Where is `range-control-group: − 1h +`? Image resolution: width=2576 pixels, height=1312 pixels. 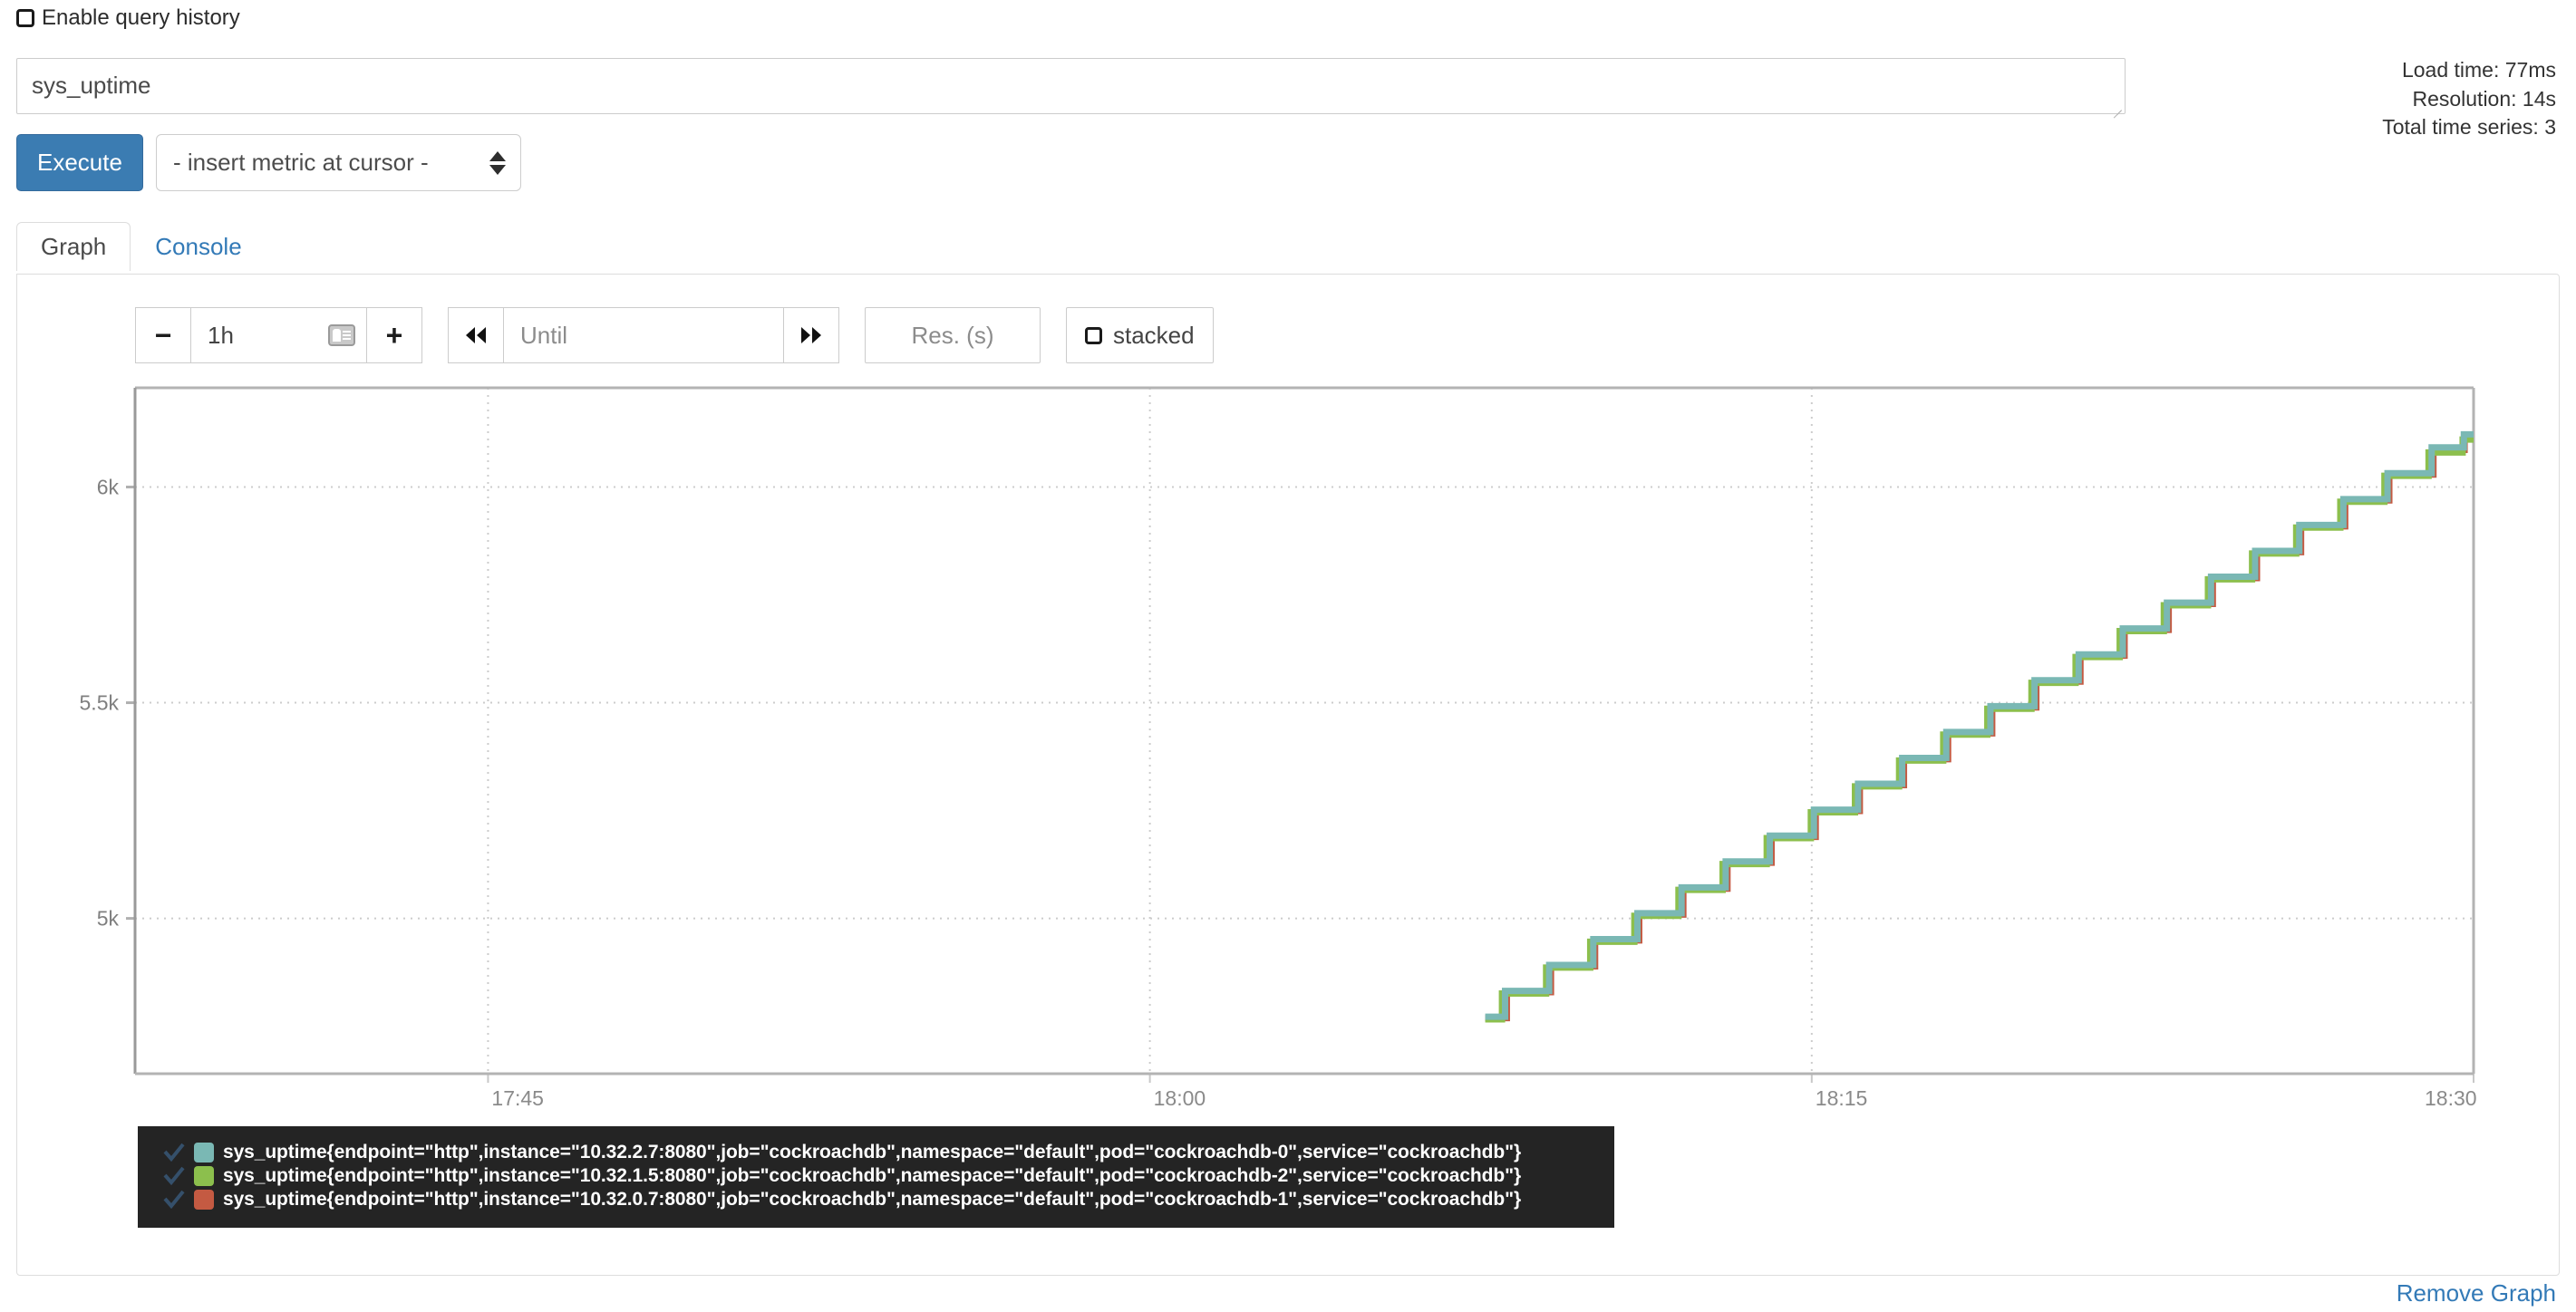
range-control-group: − 1h + is located at coordinates (278, 335).